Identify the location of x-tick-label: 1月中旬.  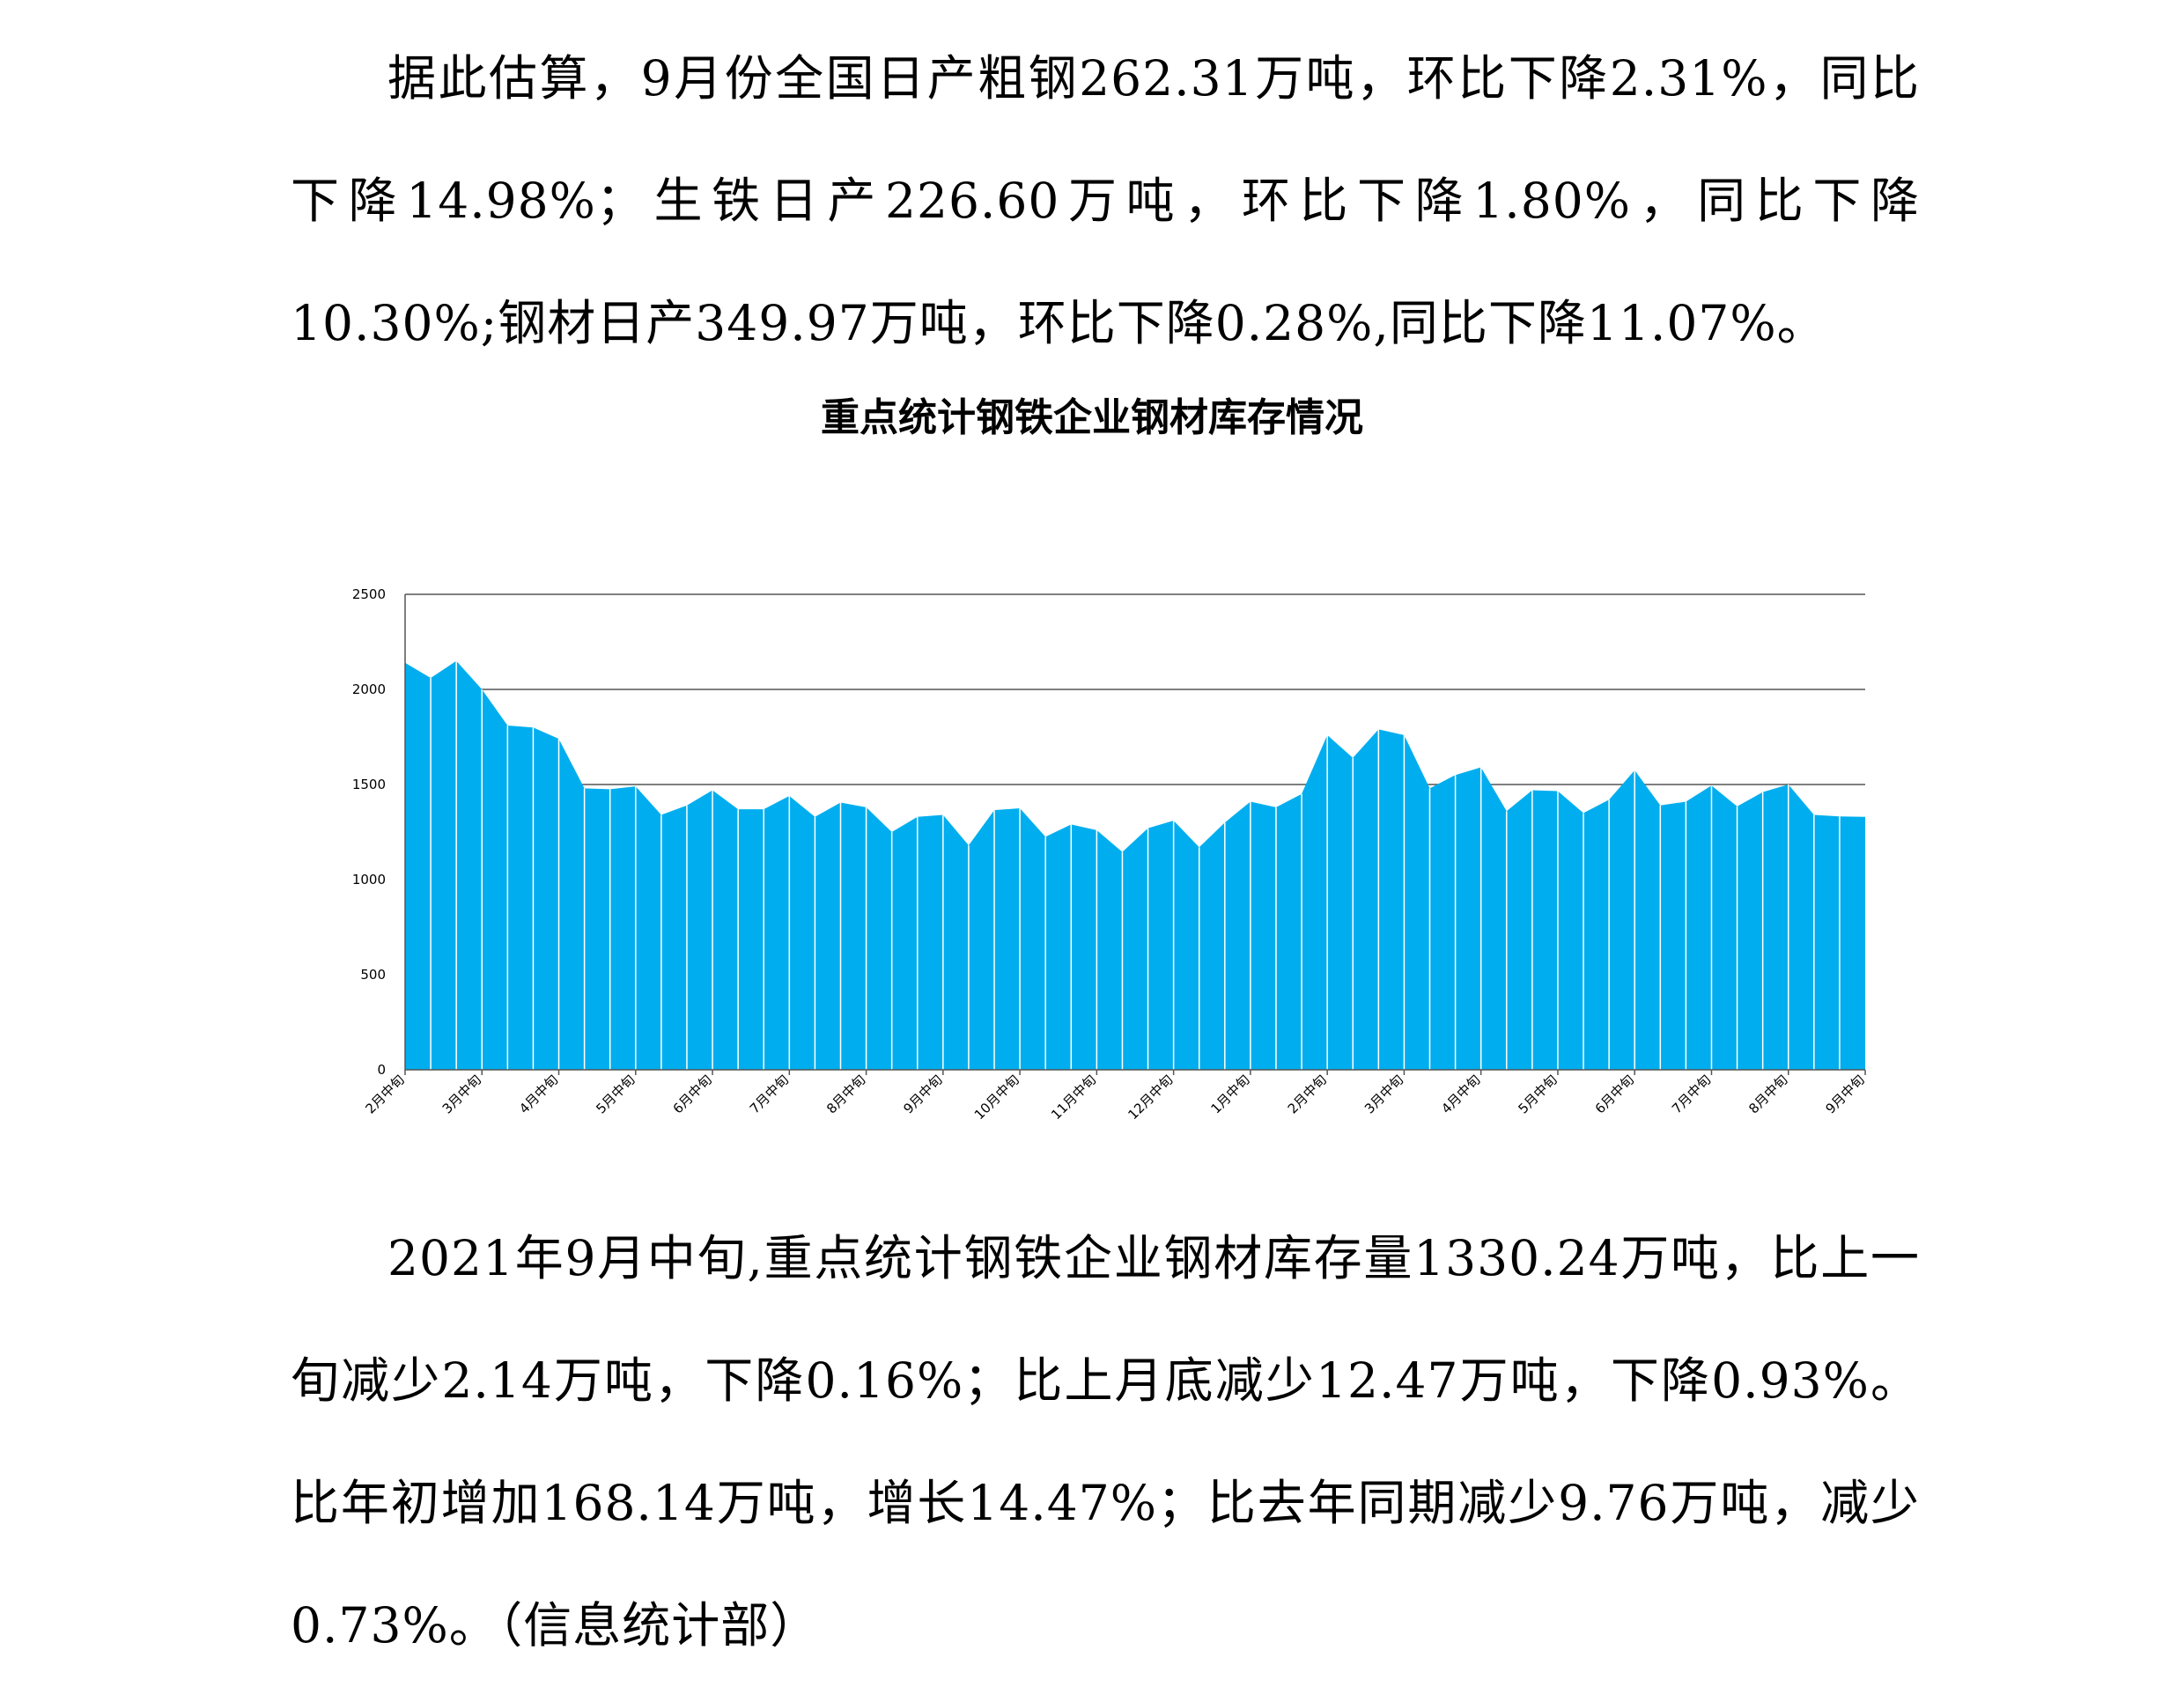
(1229, 1094).